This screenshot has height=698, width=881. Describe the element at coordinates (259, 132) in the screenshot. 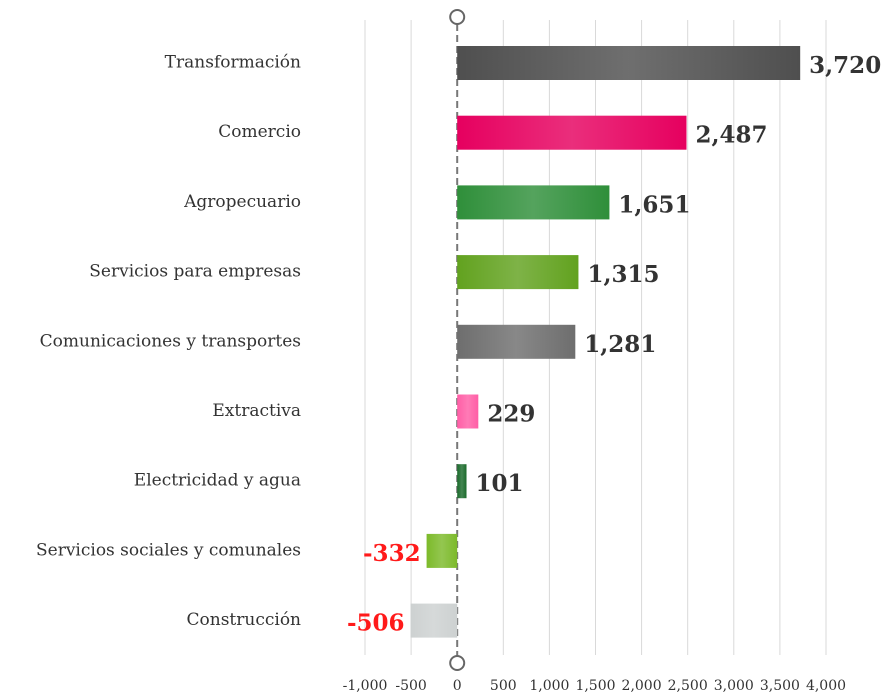

I see `category-label: Comercio` at that location.